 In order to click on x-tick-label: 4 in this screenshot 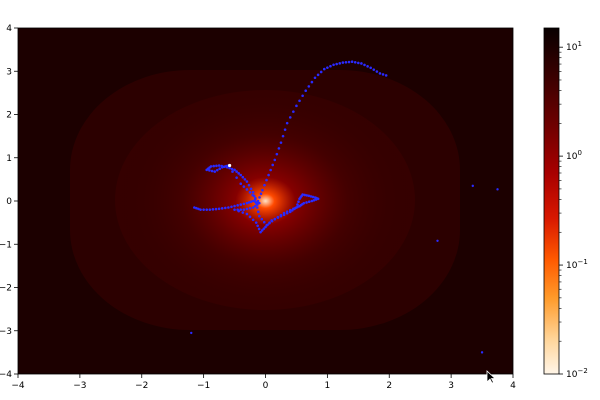, I will do `click(513, 386)`.